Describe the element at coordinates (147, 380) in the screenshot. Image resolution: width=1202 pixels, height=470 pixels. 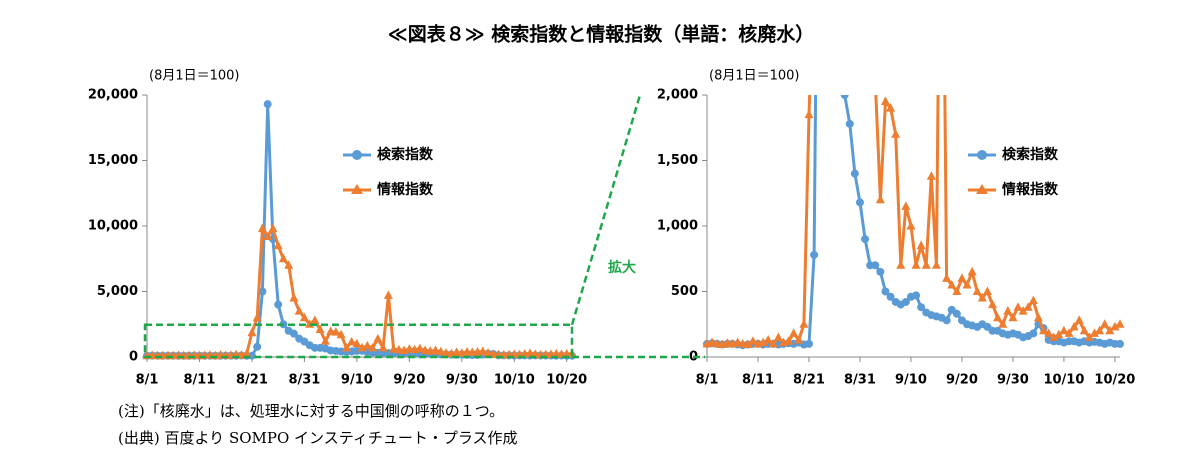
I see `x-tick-label: 8/1` at that location.